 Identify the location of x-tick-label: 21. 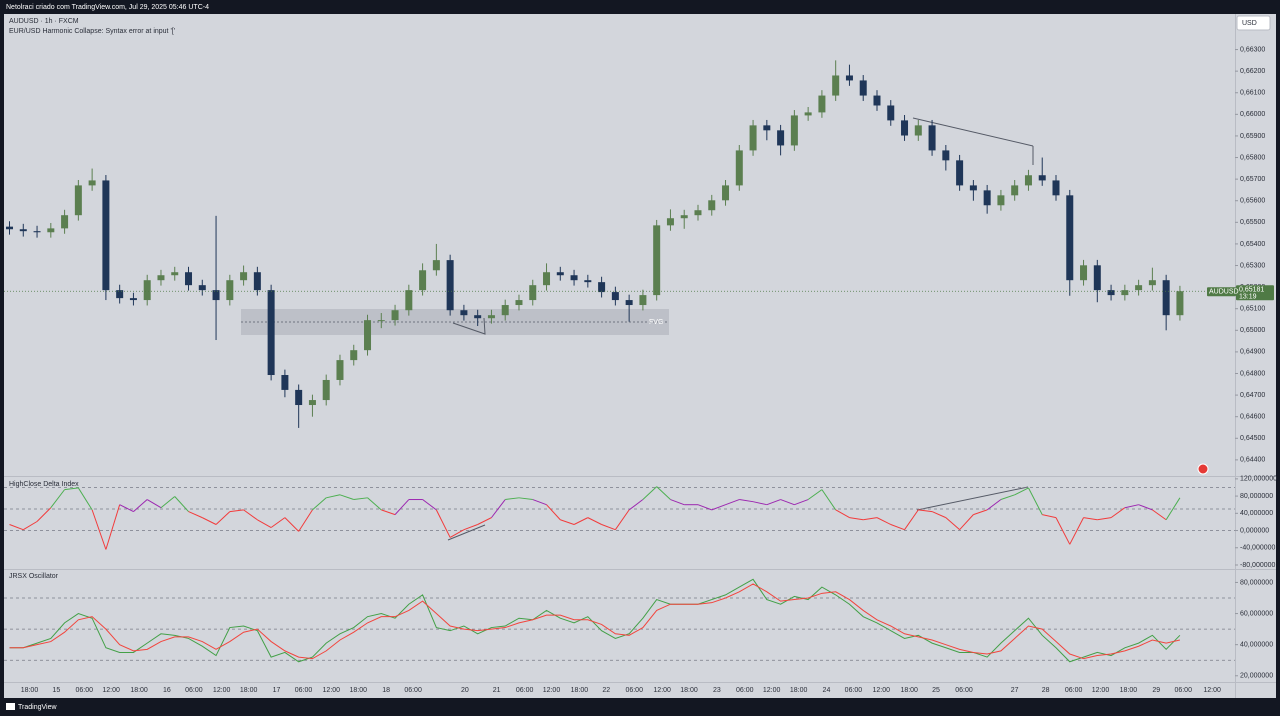
(497, 690).